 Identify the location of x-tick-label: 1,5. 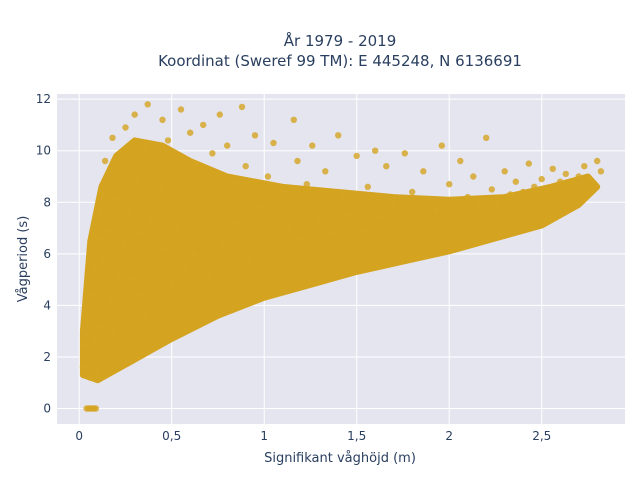
(356, 436).